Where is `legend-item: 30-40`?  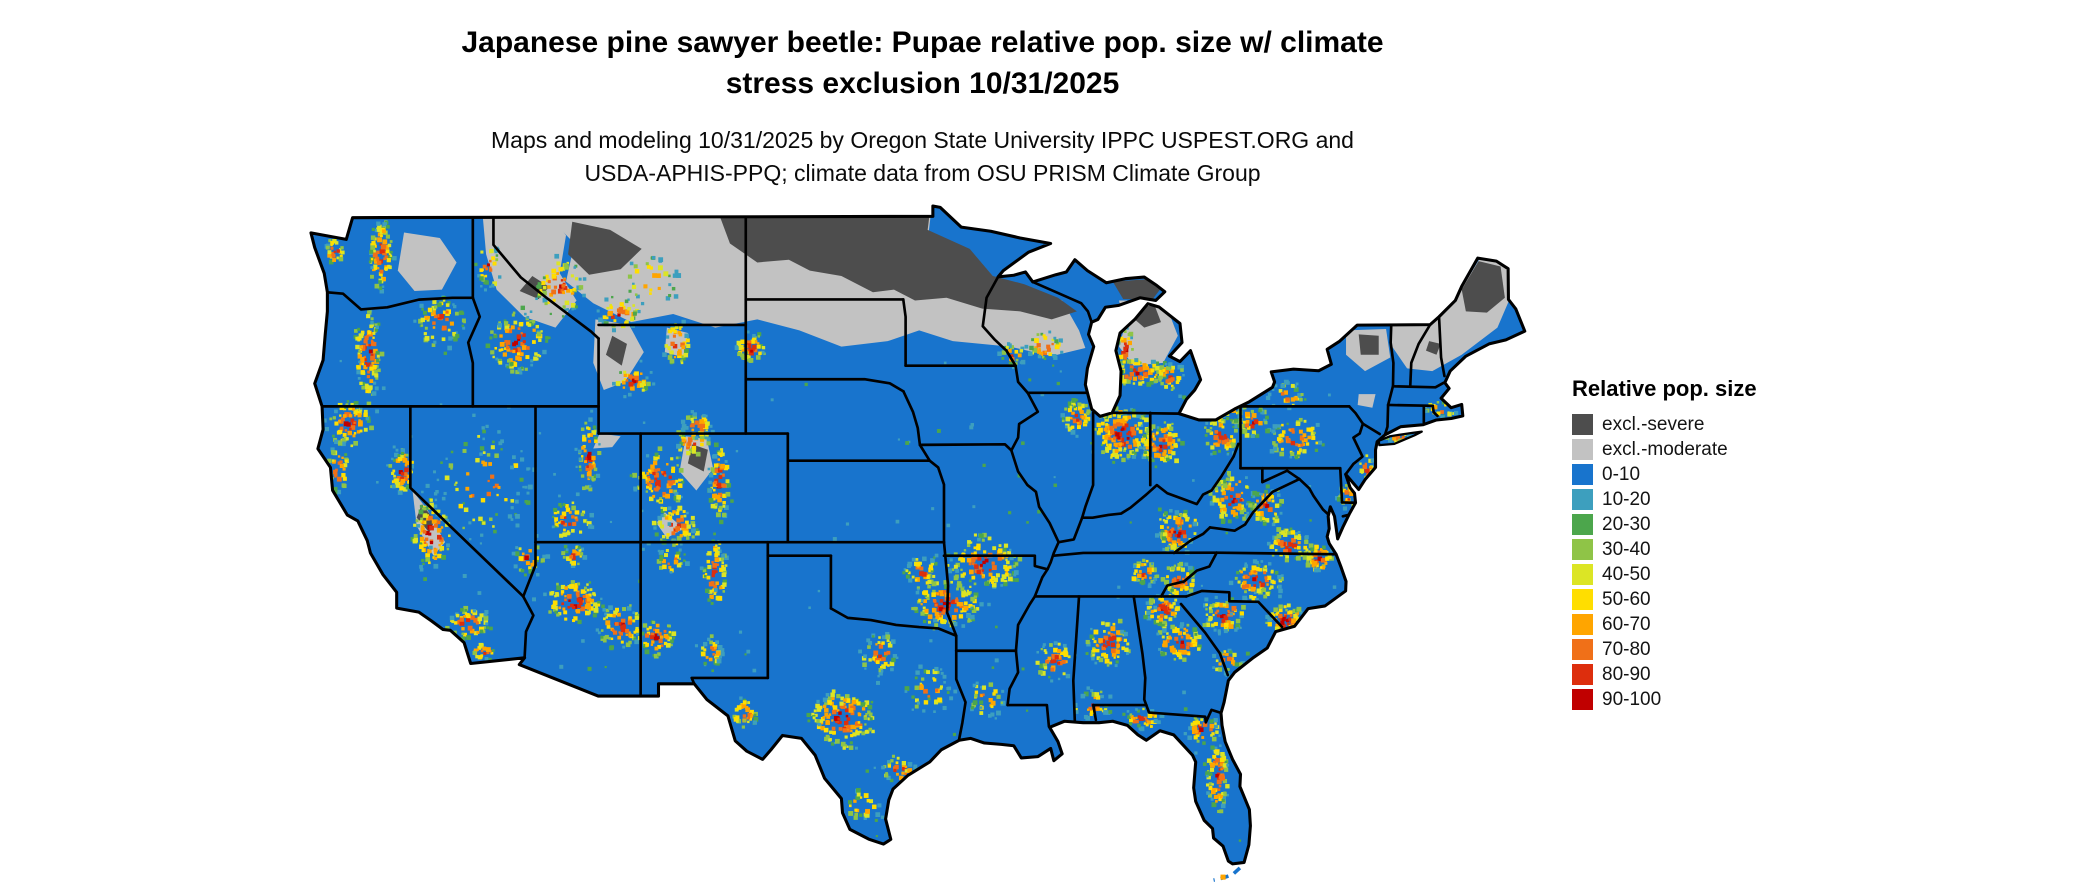
legend-item: 30-40 is located at coordinates (1664, 549).